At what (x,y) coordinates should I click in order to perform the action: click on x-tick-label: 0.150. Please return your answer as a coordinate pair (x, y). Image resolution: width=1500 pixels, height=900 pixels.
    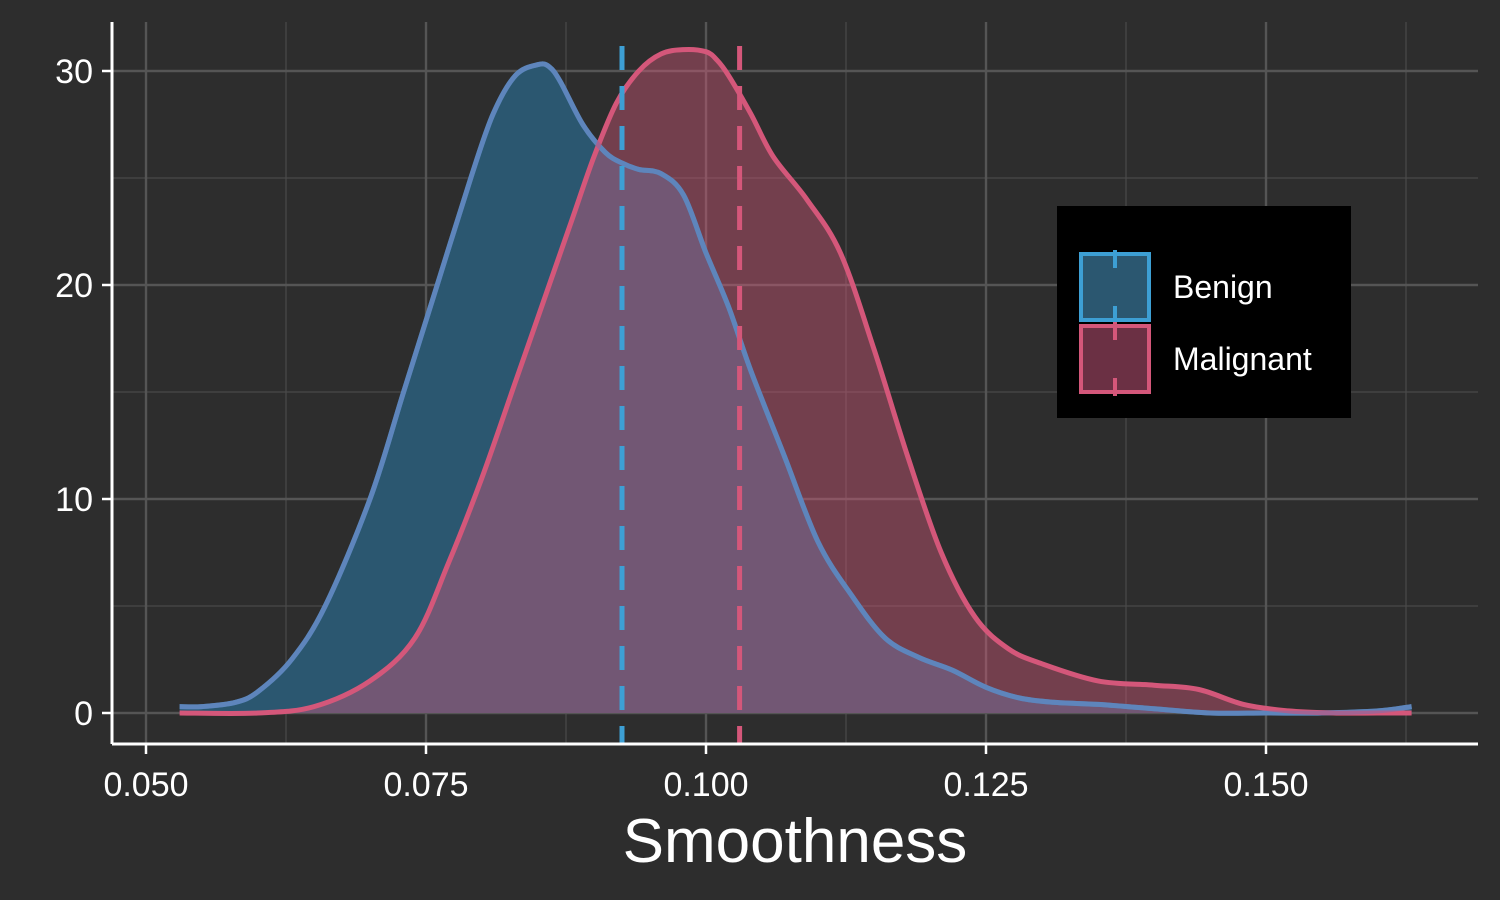
    Looking at the image, I should click on (1265, 785).